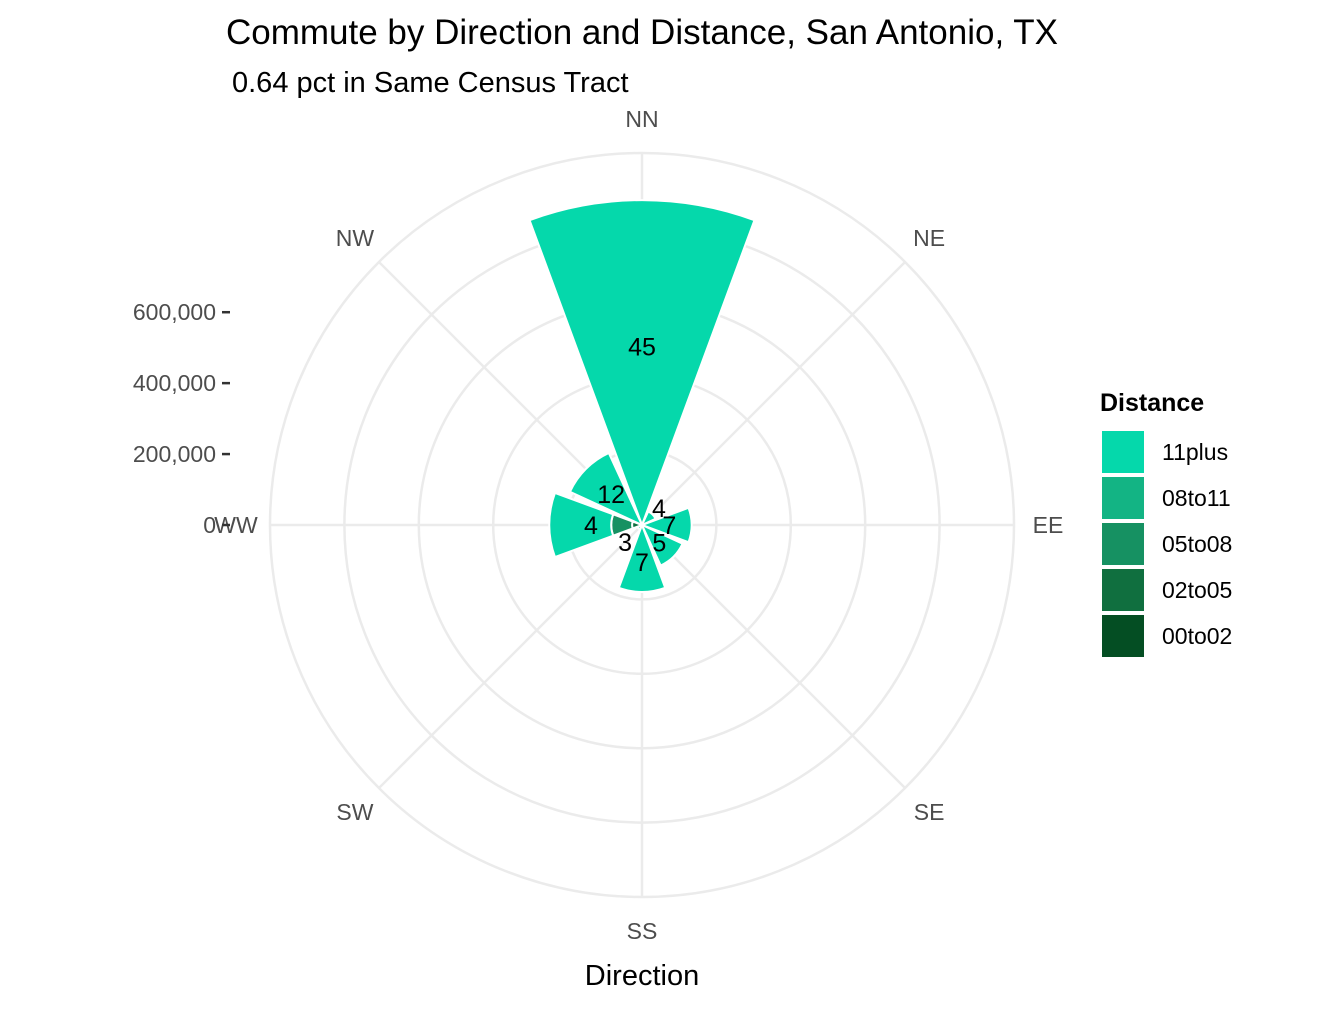 This screenshot has width=1344, height=1013. What do you see at coordinates (773, 656) in the screenshot?
I see `grid-spoke-se` at bounding box center [773, 656].